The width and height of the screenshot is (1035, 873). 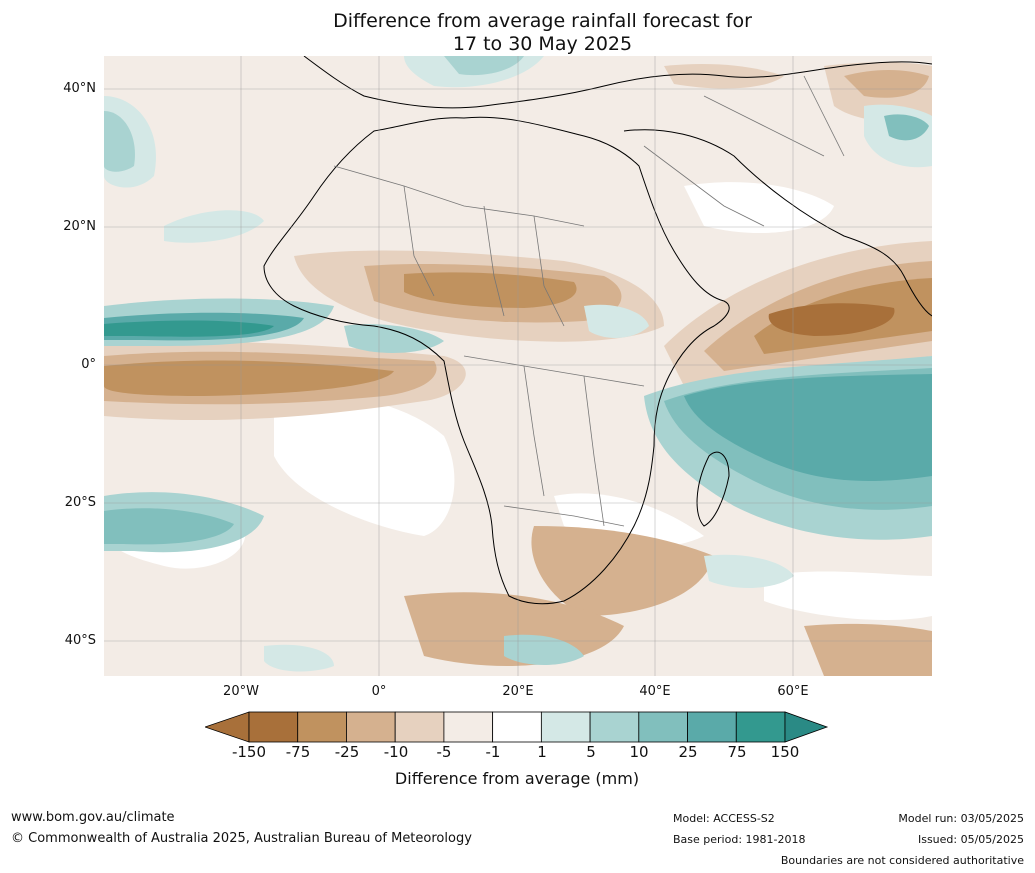 What do you see at coordinates (444, 752) in the screenshot?
I see `colorbar-tick: -5` at bounding box center [444, 752].